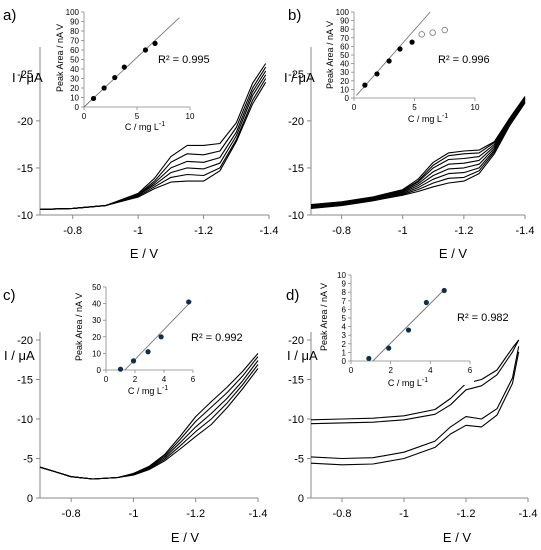 This screenshot has height=550, width=541. What do you see at coordinates (9, 295) in the screenshot?
I see `panel-label: c)` at bounding box center [9, 295].